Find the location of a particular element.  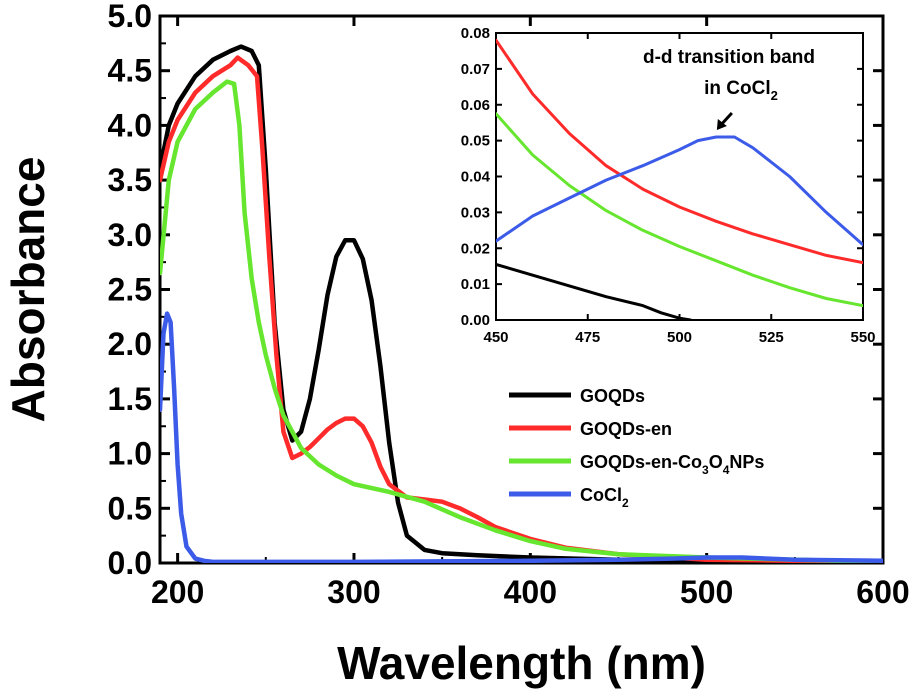

inset-y-tick-label: 0.01 is located at coordinates (475, 284).